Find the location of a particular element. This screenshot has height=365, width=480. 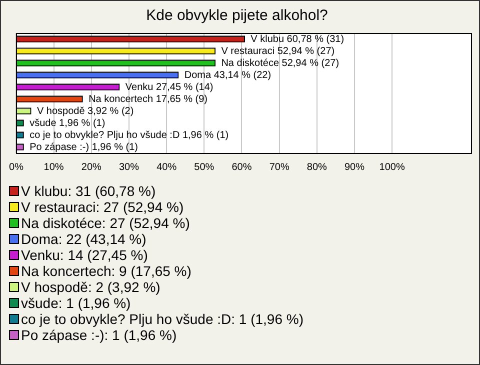

x-tick-label: 90% is located at coordinates (354, 167).